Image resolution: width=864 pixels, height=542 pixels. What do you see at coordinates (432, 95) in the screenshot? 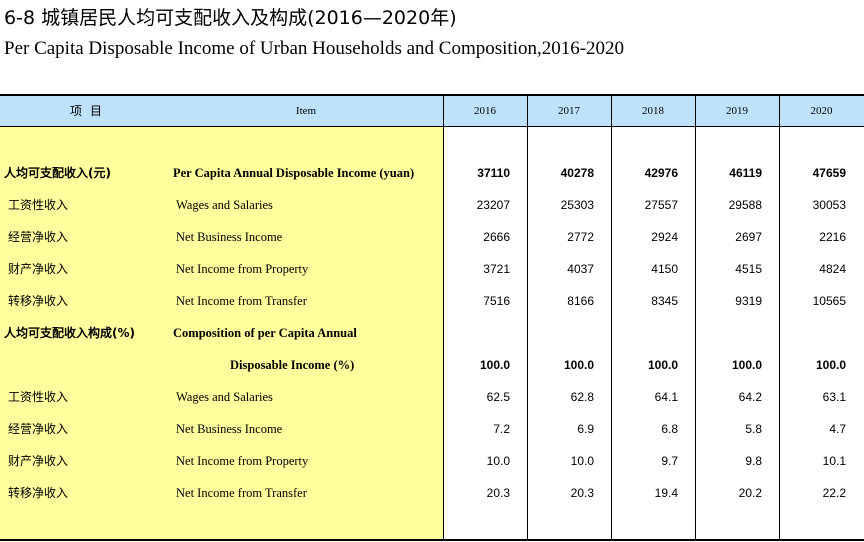
I see `table-top-rule` at bounding box center [432, 95].